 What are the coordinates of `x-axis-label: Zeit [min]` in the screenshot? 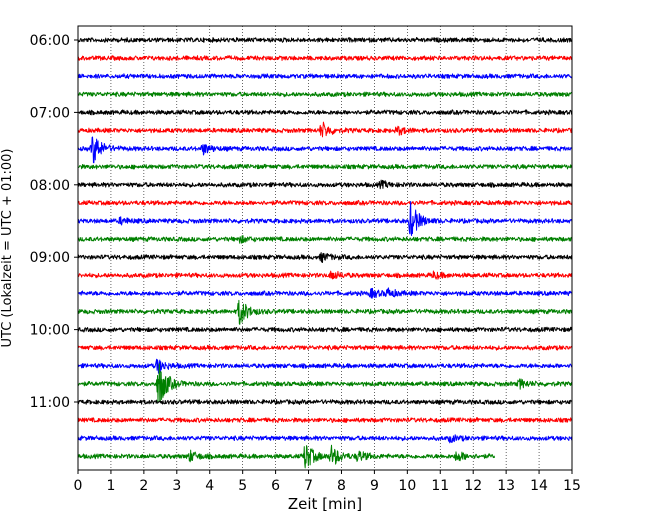 It's located at (325, 504).